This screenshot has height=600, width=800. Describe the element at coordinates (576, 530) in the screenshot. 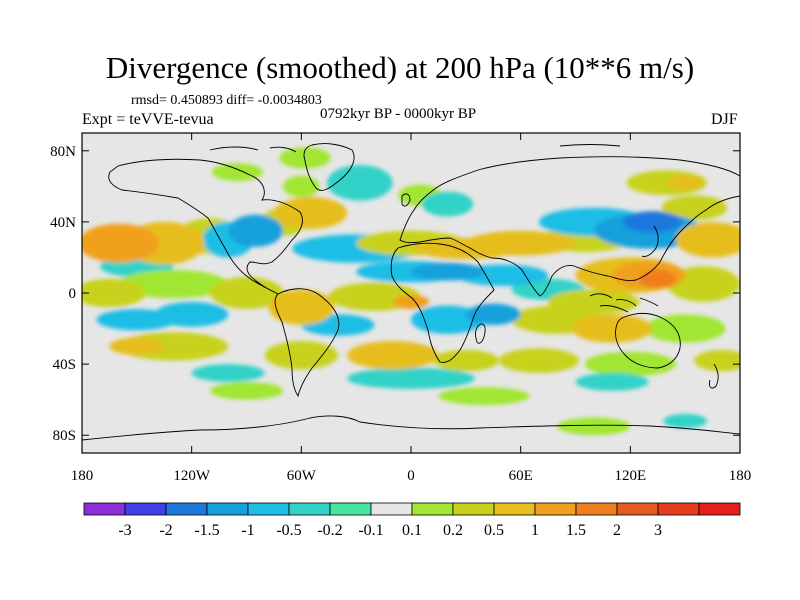

I see `colorbar-label: 1.5` at that location.